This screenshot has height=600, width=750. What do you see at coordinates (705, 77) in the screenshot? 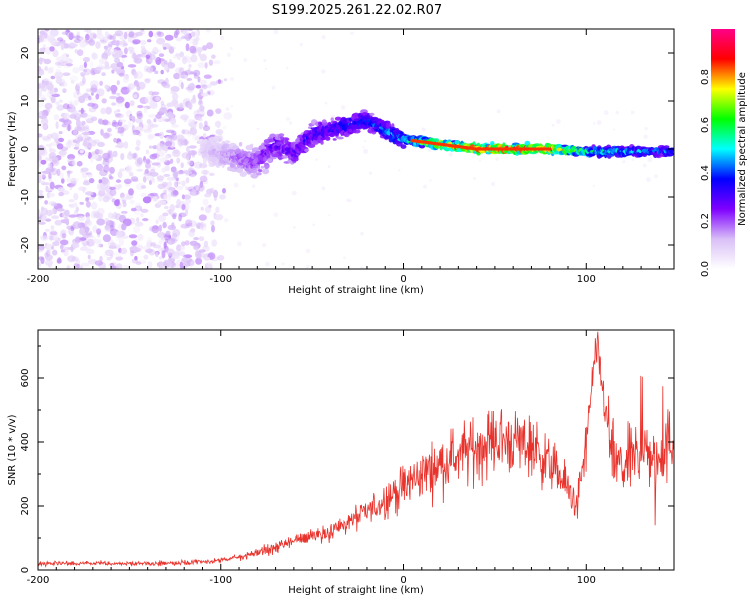
I see `colorbar-tick-label: 0.8` at bounding box center [705, 77].